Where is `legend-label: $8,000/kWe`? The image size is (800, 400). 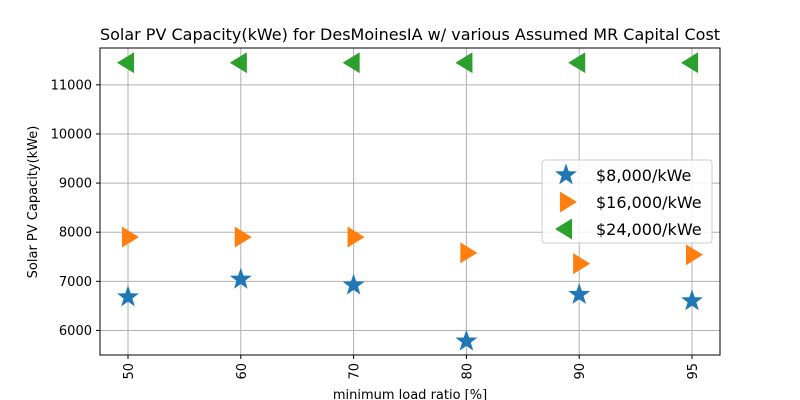
legend-label: $8,000/kWe is located at coordinates (643, 175).